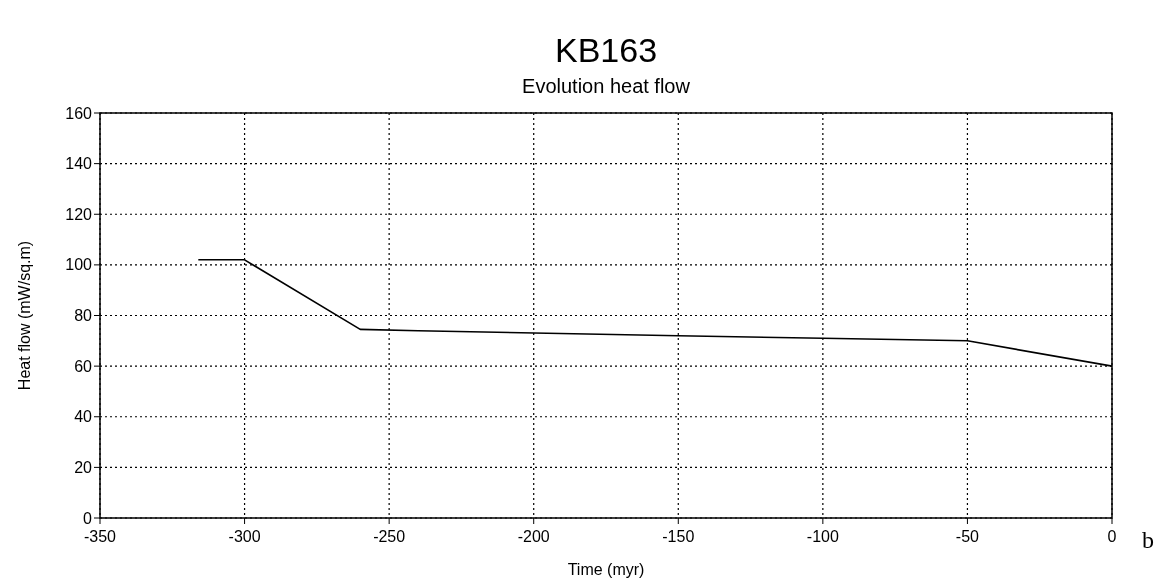 The height and width of the screenshot is (585, 1169). I want to click on y-tick-label: 0, so click(88, 518).